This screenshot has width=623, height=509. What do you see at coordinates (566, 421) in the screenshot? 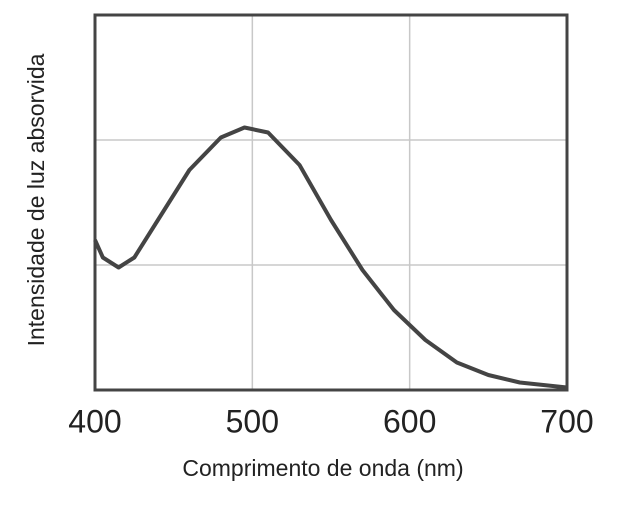
I see `x-tick-label: 700` at bounding box center [566, 421].